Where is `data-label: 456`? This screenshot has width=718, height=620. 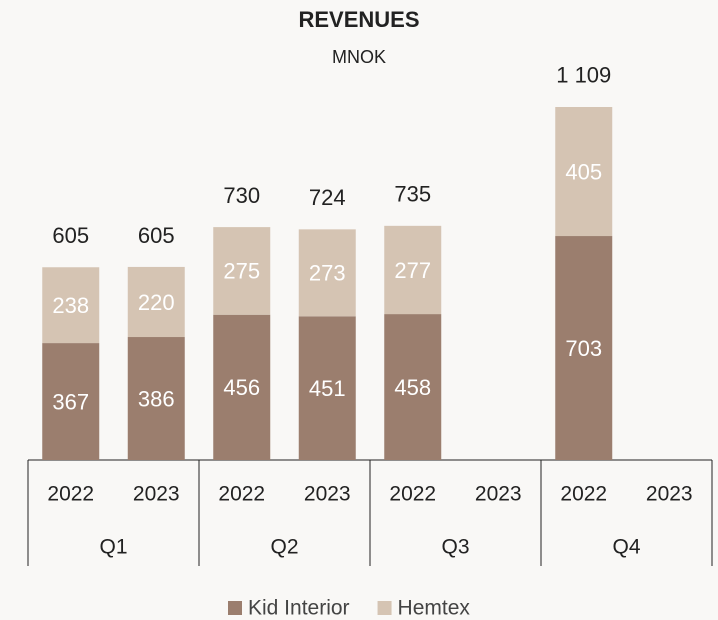 data-label: 456 is located at coordinates (241, 387).